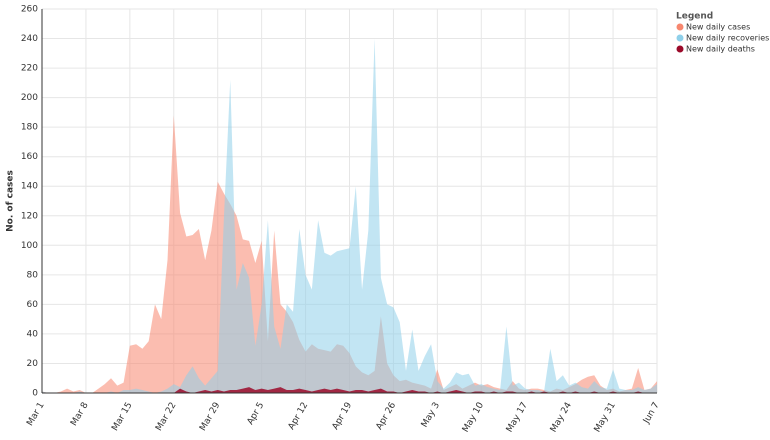  I want to click on x-tick-label: May 3, so click(431, 415).